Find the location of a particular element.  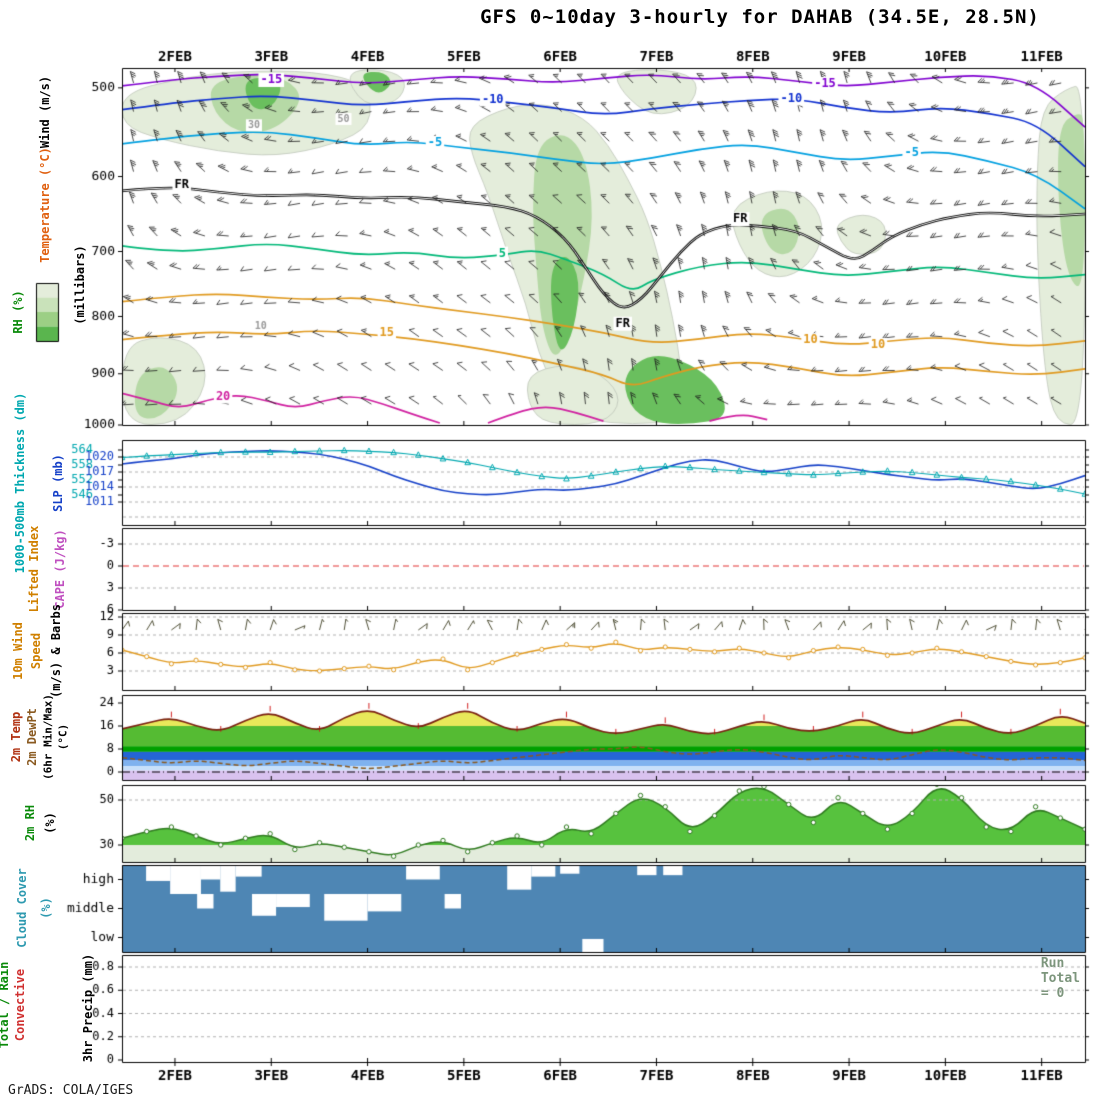

ylabel-wind: Wind (m/s) is located at coordinates (45, 112).